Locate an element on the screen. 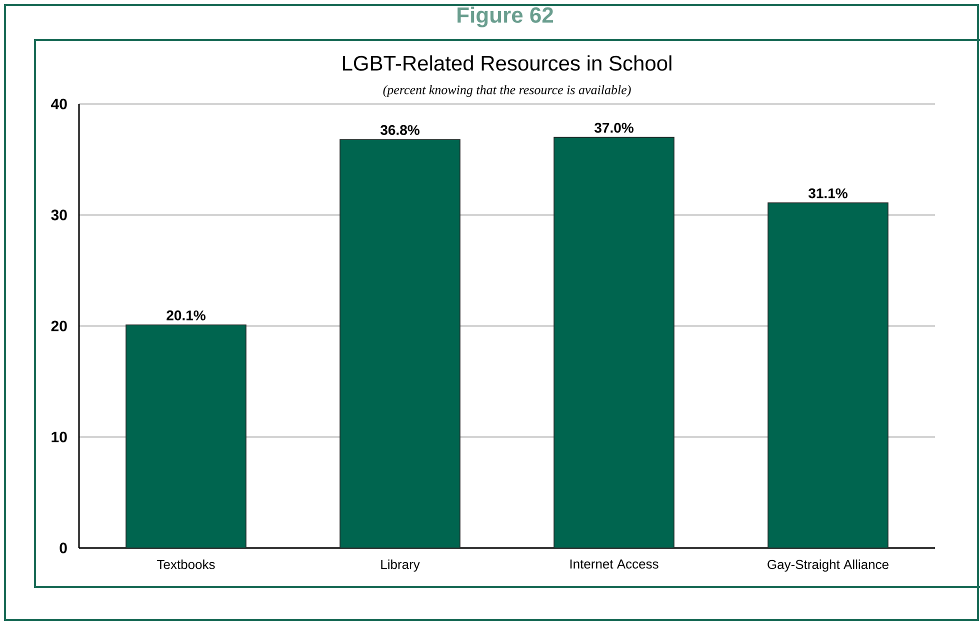 The image size is (980, 625). x-tick-label: Internet Access is located at coordinates (614, 564).